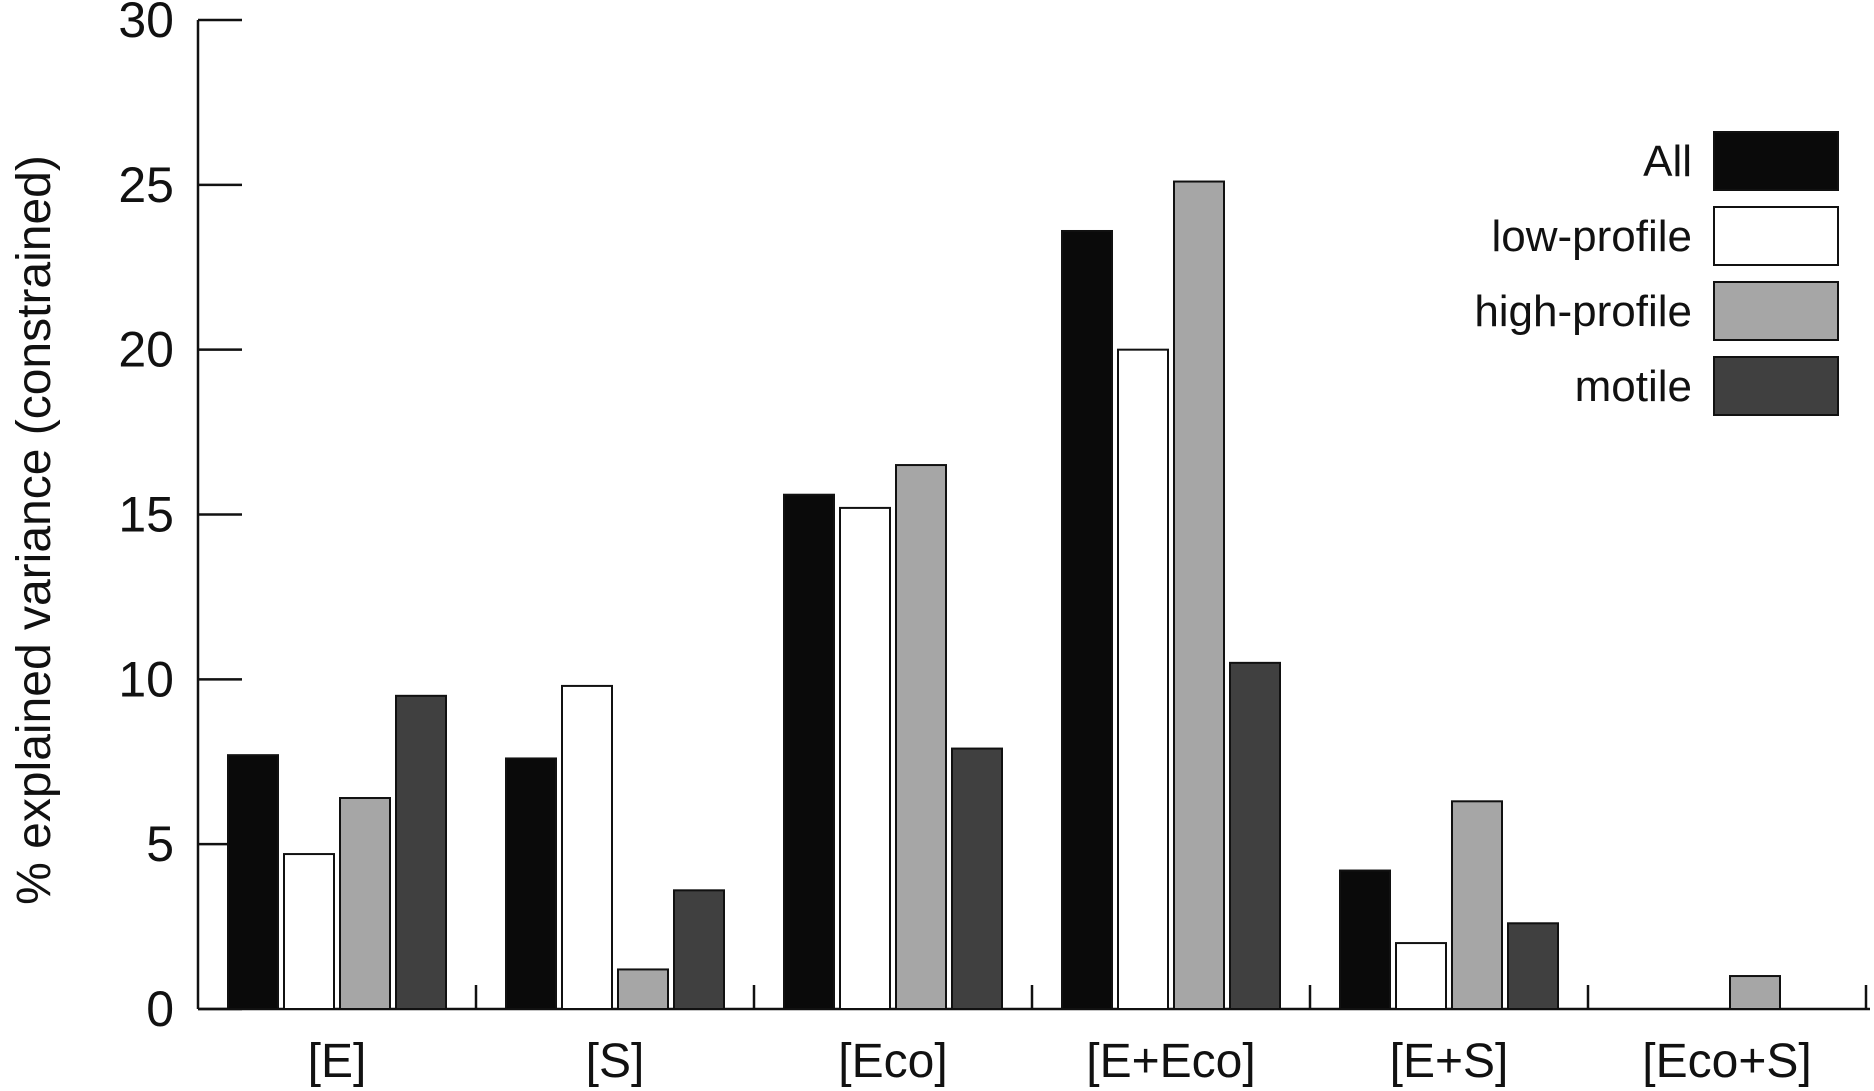 Image resolution: width=1874 pixels, height=1091 pixels. I want to click on bar-low-profile-S, so click(587, 847).